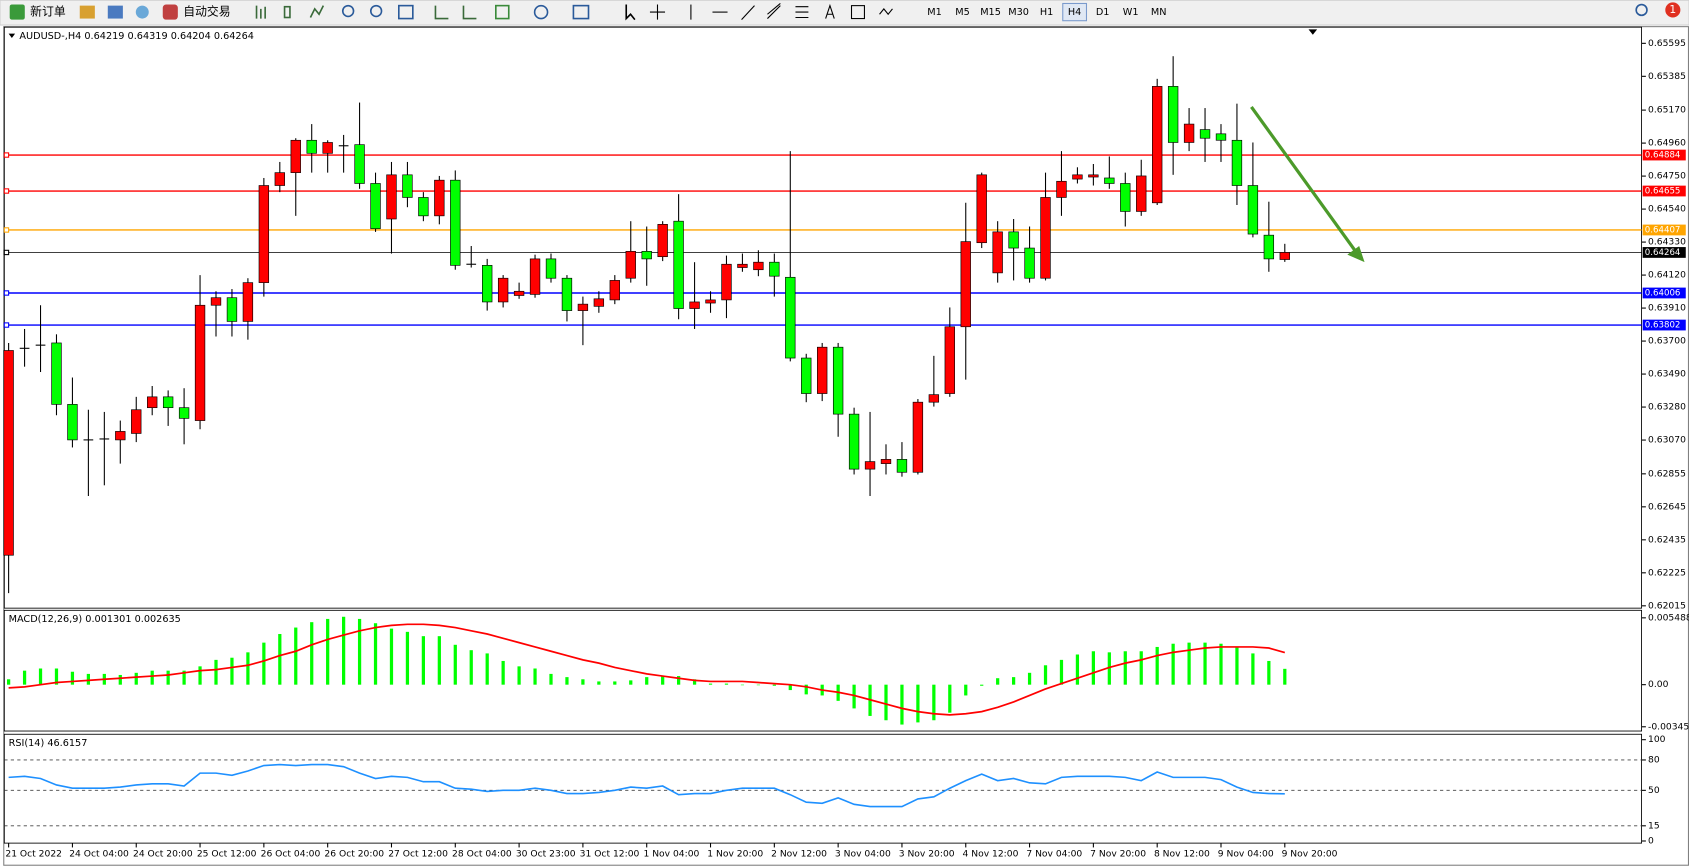  I want to click on crosshair-icon, so click(657, 12).